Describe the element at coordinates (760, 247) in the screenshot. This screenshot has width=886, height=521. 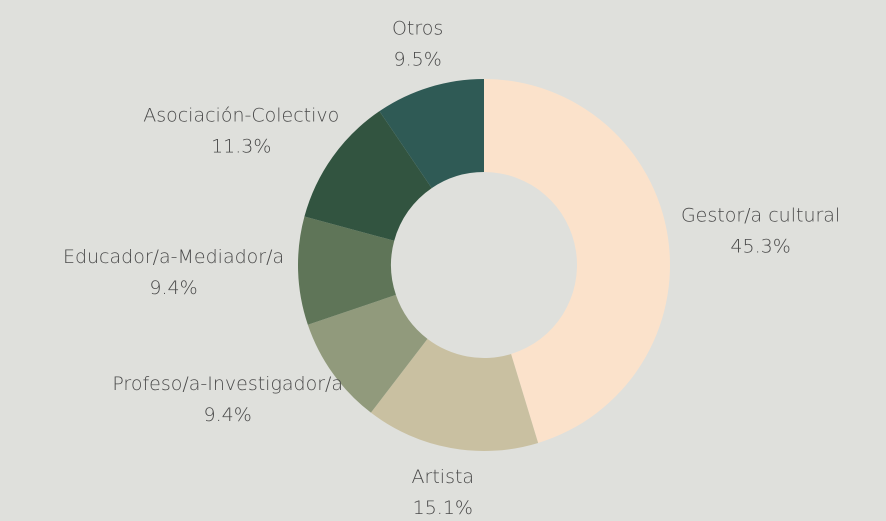
I see `slice-value: 45.3%` at that location.